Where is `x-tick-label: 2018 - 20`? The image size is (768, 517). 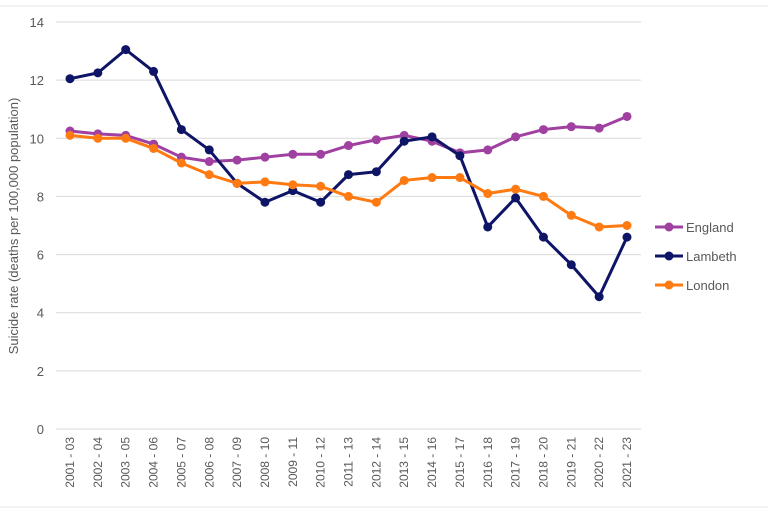
x-tick-label: 2018 - 20 is located at coordinates (543, 462).